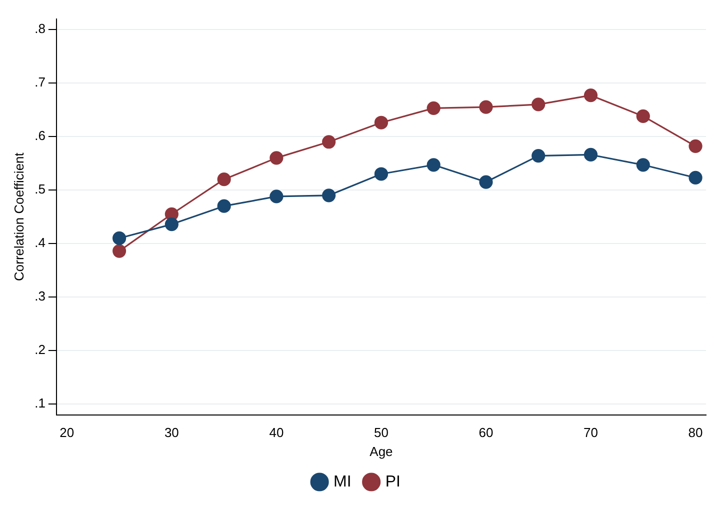 The height and width of the screenshot is (508, 722). What do you see at coordinates (381, 432) in the screenshot?
I see `x-tick-label: 50` at bounding box center [381, 432].